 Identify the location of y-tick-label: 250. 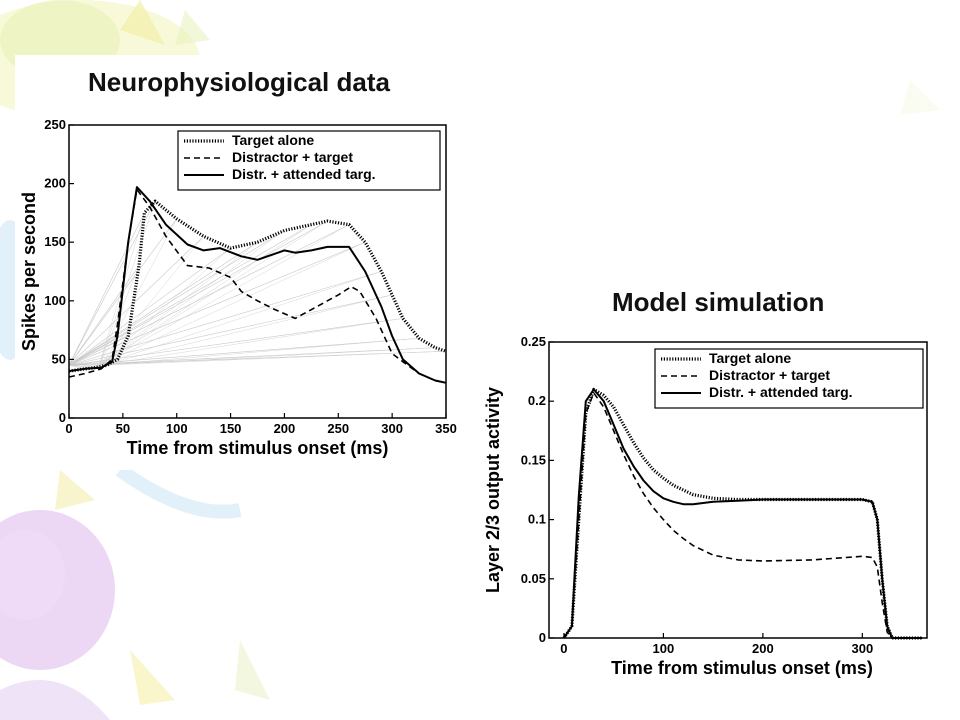
(55, 124).